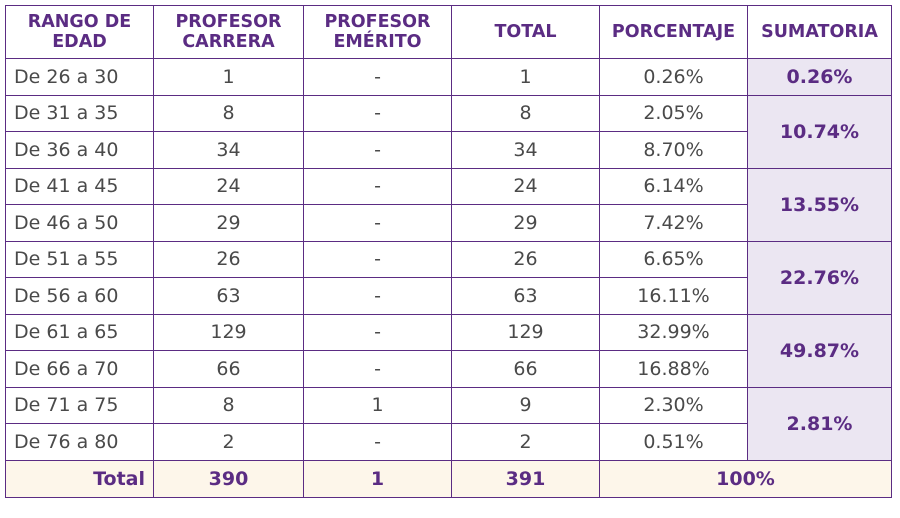 The image size is (900, 518). I want to click on cell-range: De 26 a 30, so click(79, 77).